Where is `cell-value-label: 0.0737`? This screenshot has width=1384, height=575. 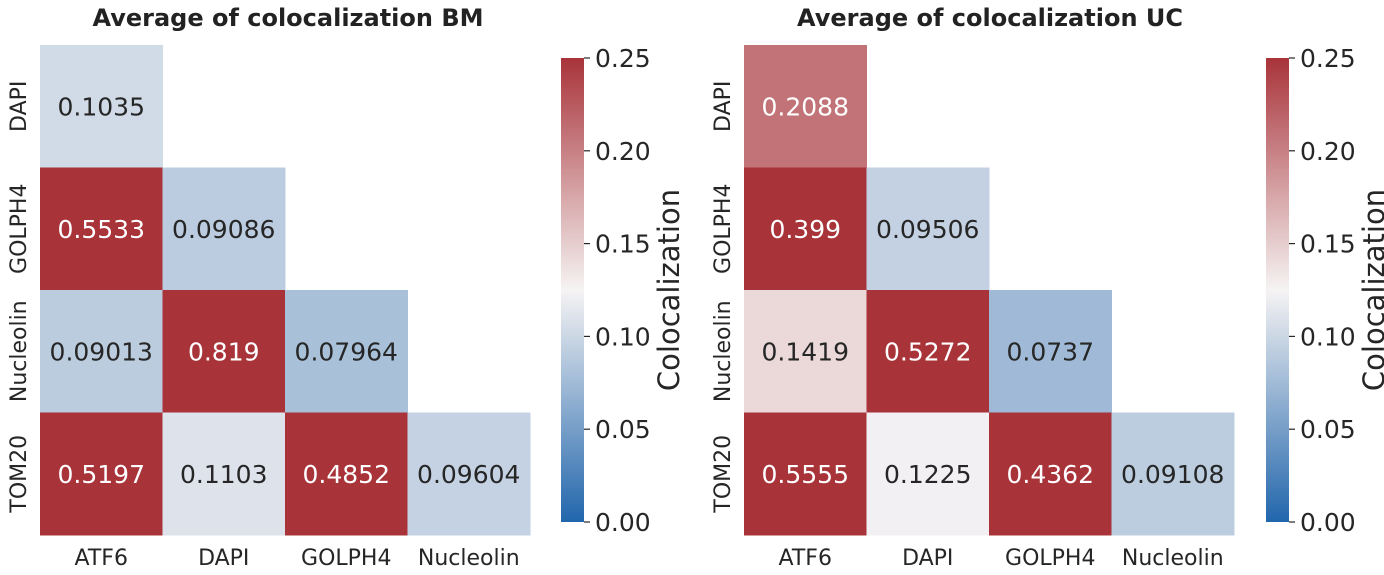
cell-value-label: 0.0737 is located at coordinates (1050, 351).